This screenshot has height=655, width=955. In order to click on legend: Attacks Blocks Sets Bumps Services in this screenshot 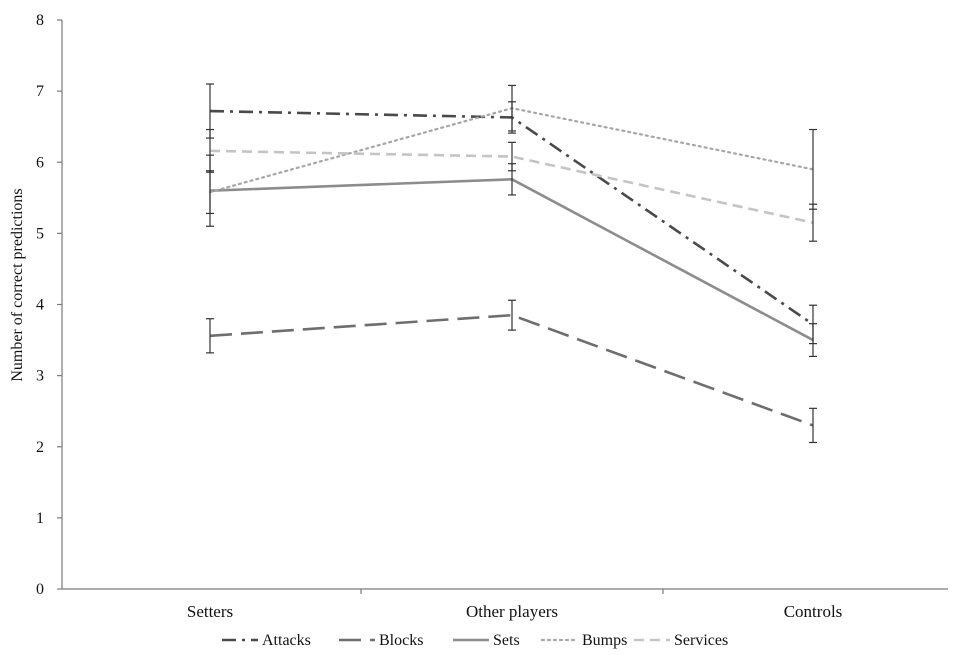, I will do `click(475, 640)`.